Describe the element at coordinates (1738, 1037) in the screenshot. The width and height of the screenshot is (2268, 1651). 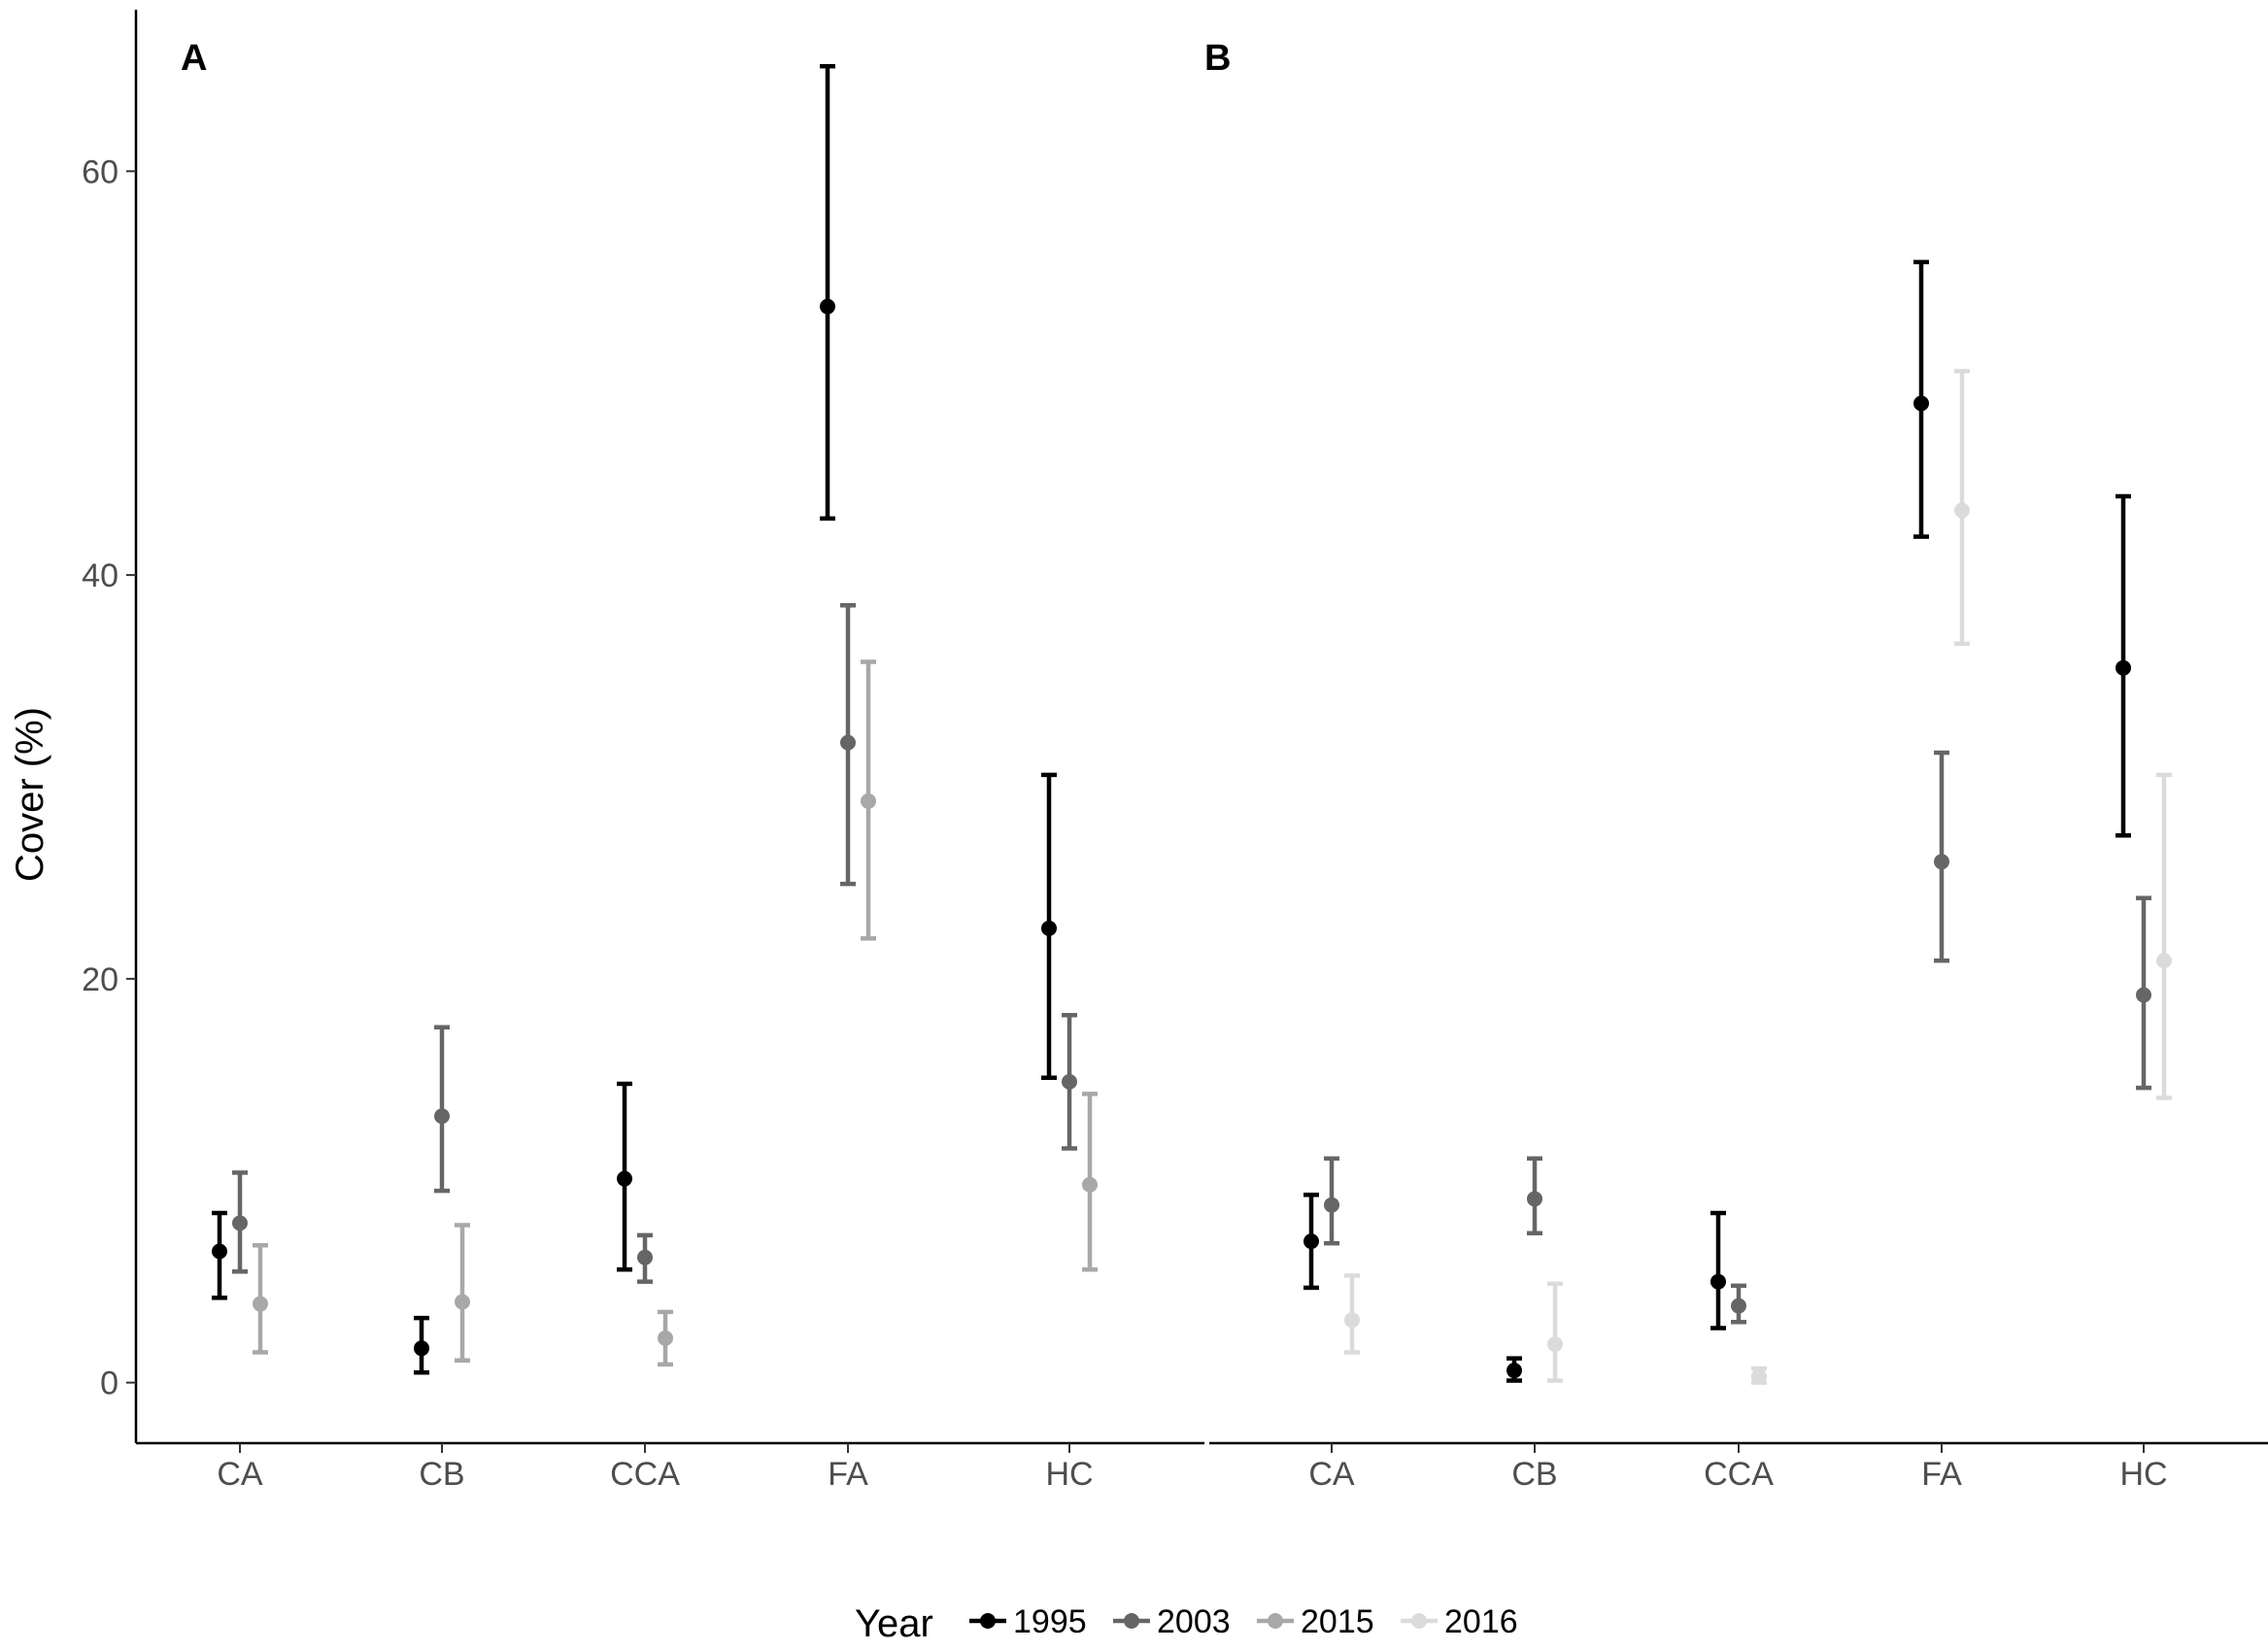
I see `series-2003` at that location.